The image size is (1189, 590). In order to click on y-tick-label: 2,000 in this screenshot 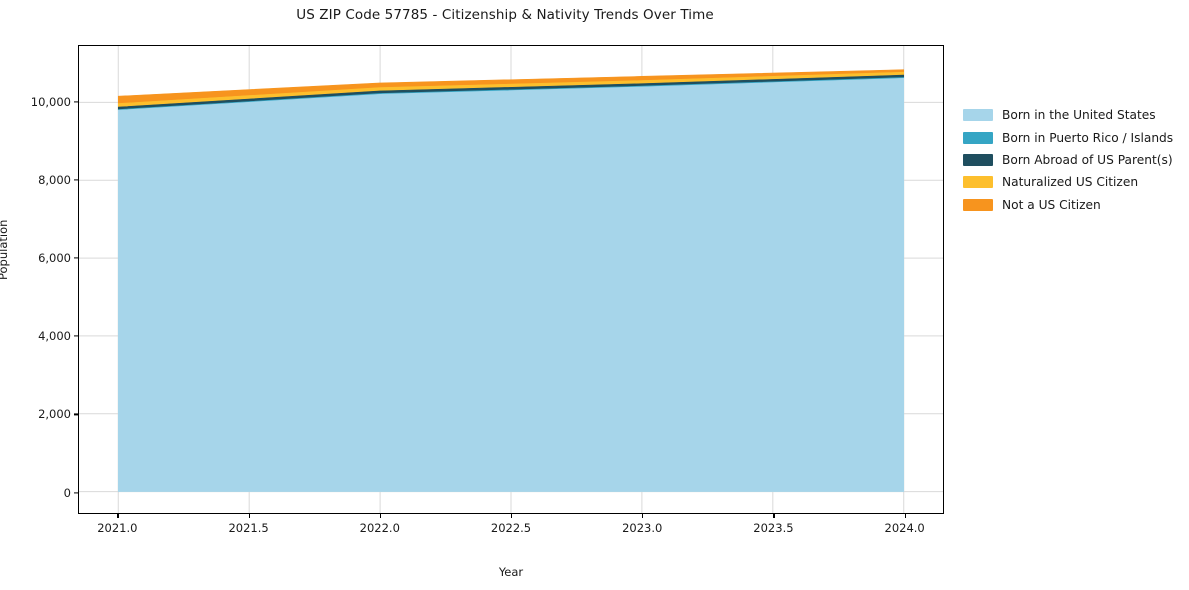, I will do `click(54, 414)`.